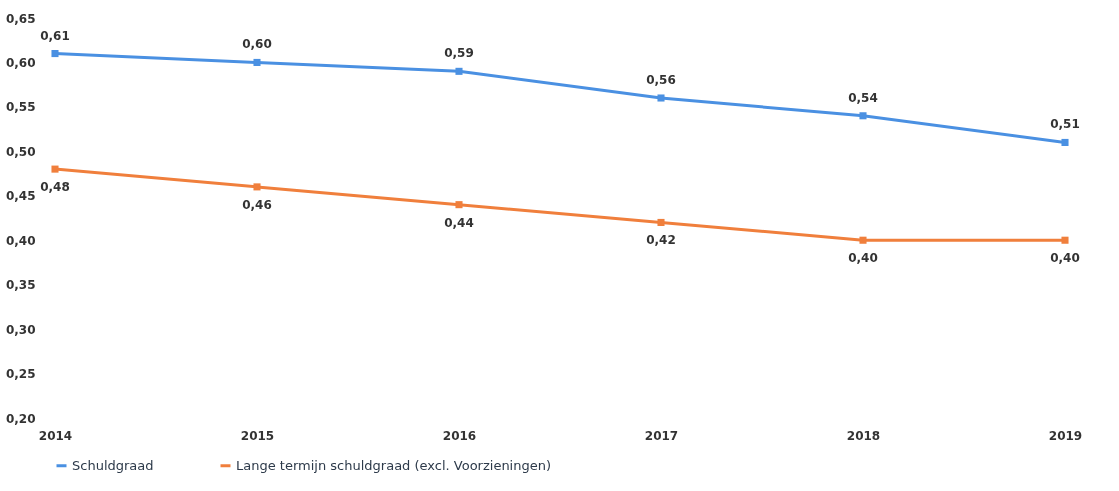 The width and height of the screenshot is (1119, 491). I want to click on data-label: 0,60, so click(257, 44).